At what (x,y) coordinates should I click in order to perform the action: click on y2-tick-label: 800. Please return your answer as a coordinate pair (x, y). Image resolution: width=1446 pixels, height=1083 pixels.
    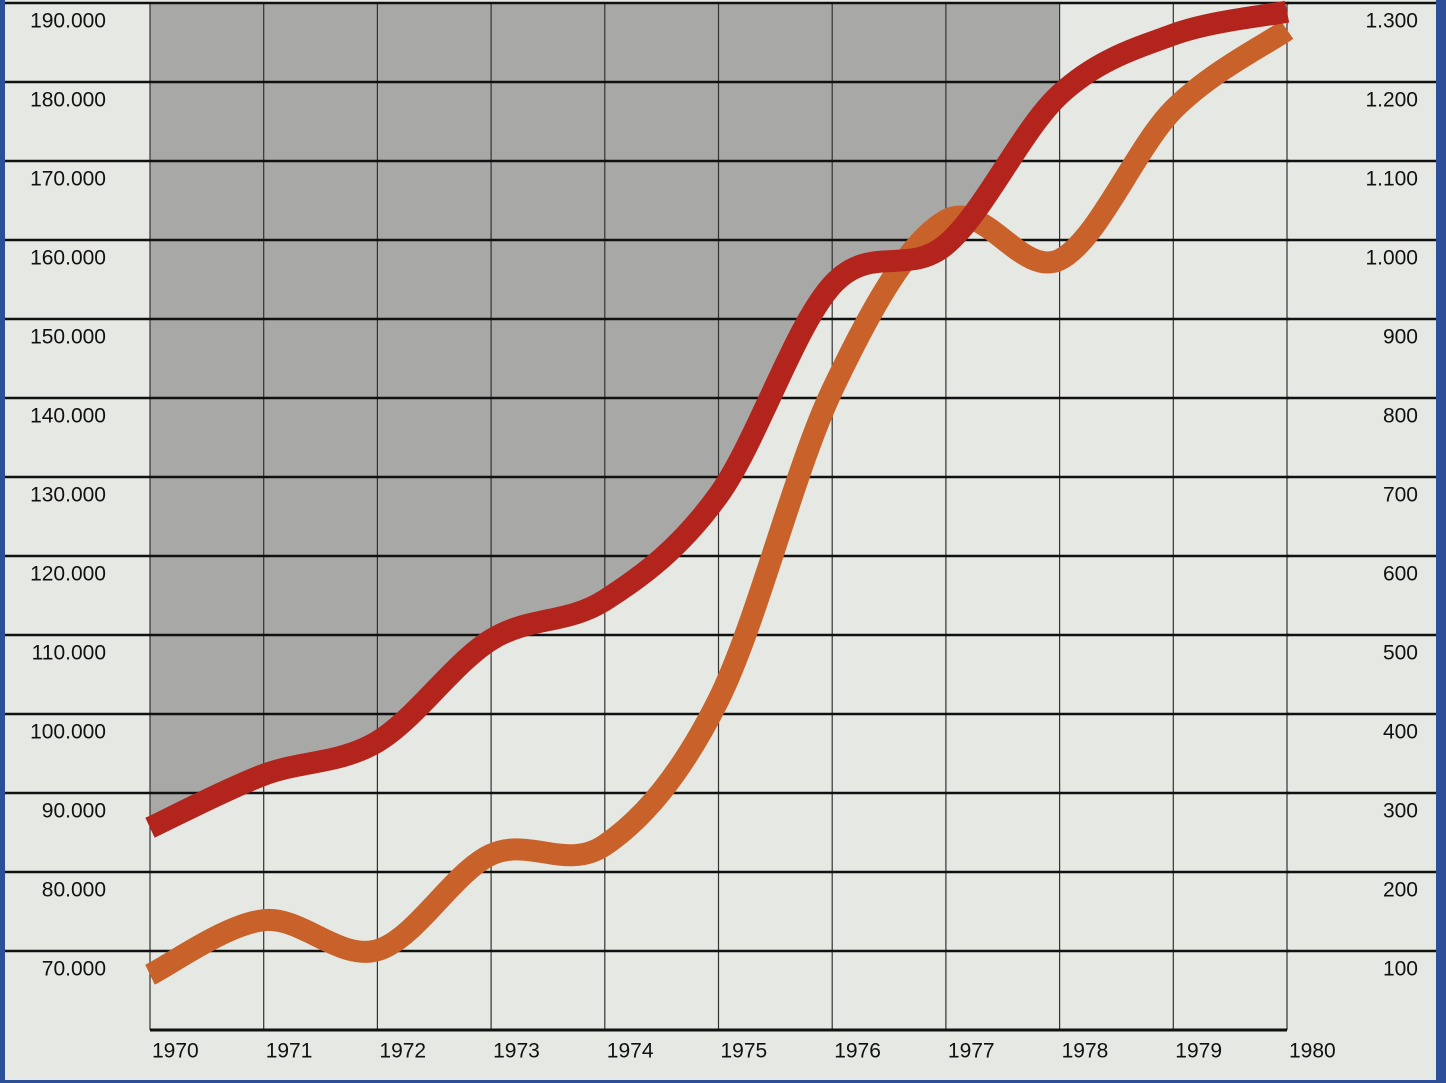
    Looking at the image, I should click on (1400, 416).